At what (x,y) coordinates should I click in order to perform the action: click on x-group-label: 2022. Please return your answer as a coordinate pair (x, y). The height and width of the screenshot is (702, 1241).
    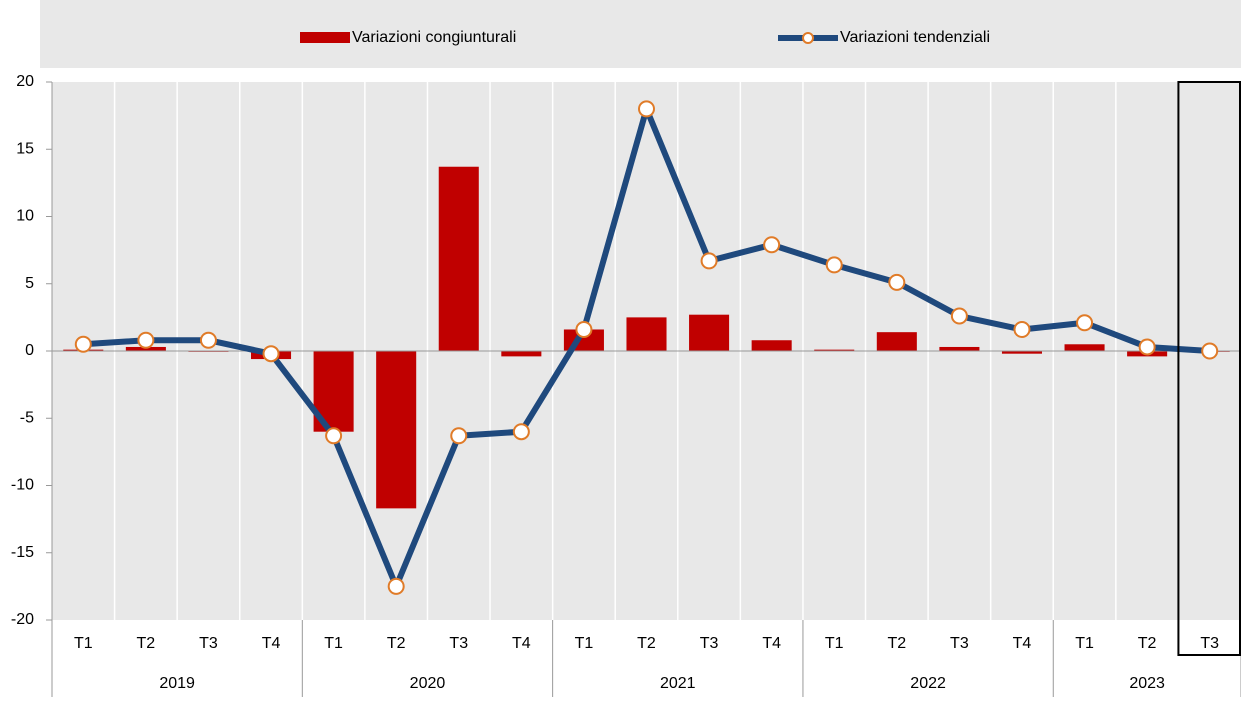
    Looking at the image, I should click on (928, 683).